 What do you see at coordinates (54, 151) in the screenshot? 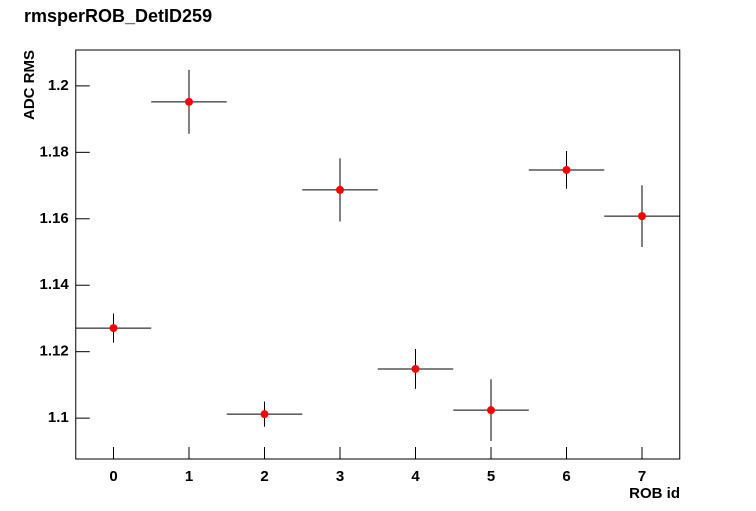
I see `y-tick-label: 1.18` at bounding box center [54, 151].